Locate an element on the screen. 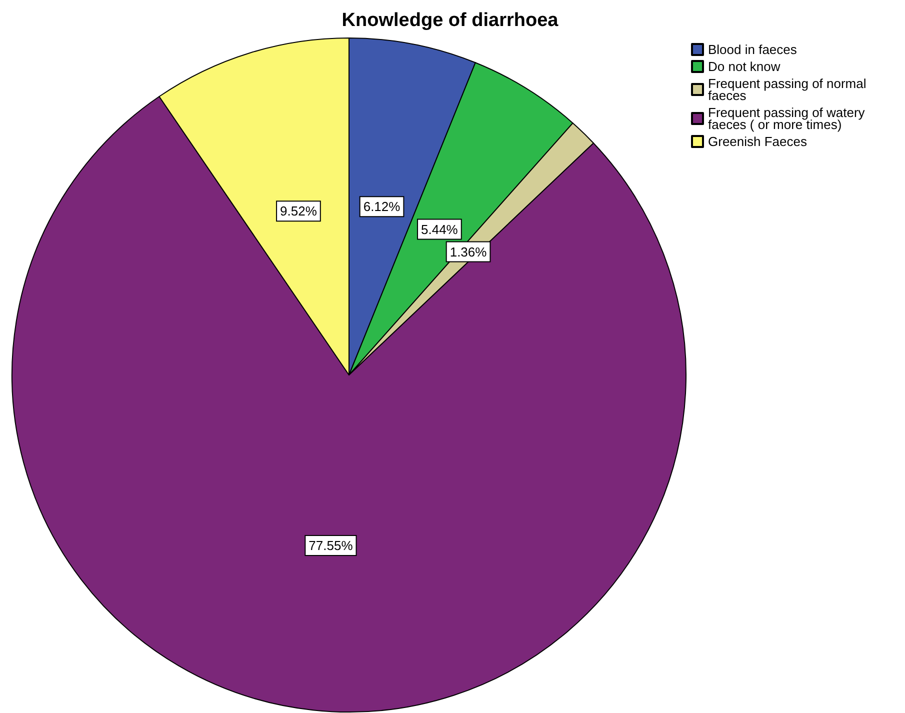 The width and height of the screenshot is (905, 713). legend-label: Frequent passing of watery faeces ( or more times) is located at coordinates (788, 118).